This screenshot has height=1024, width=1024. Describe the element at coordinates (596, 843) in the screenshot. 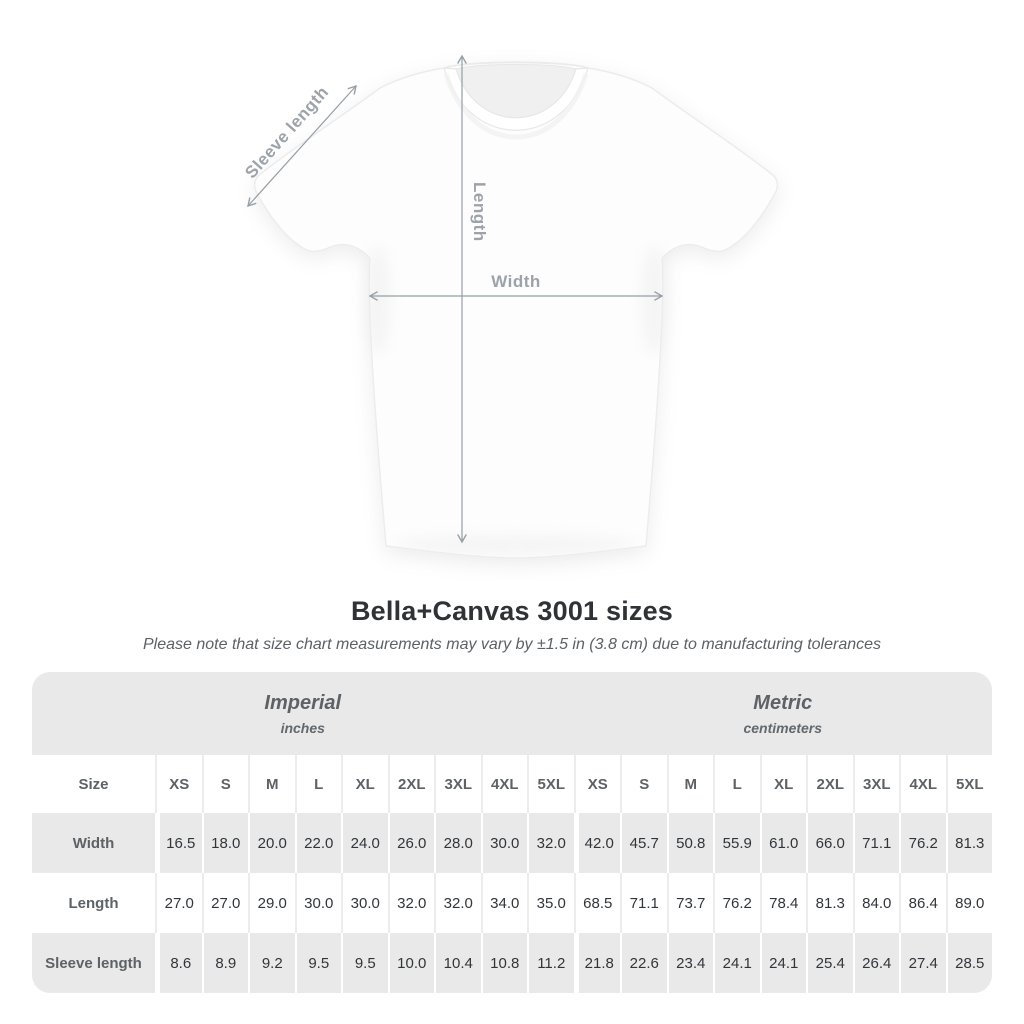

I see `metric-value-cell: 42.0` at that location.